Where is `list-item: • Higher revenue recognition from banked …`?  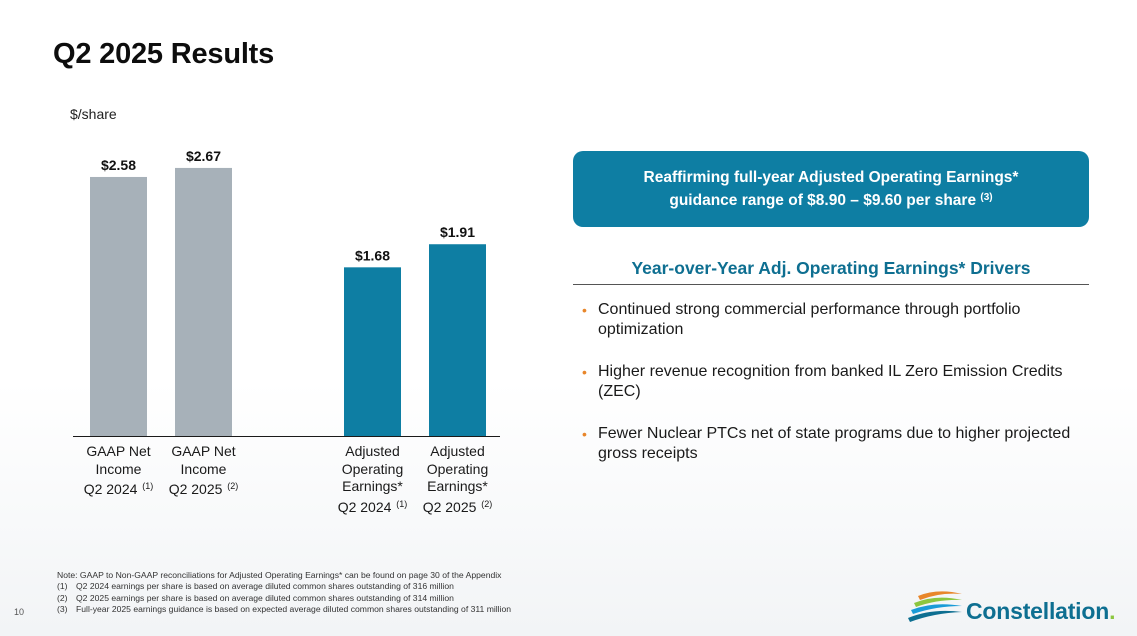 list-item: • Higher revenue recognition from banked … is located at coordinates (832, 382).